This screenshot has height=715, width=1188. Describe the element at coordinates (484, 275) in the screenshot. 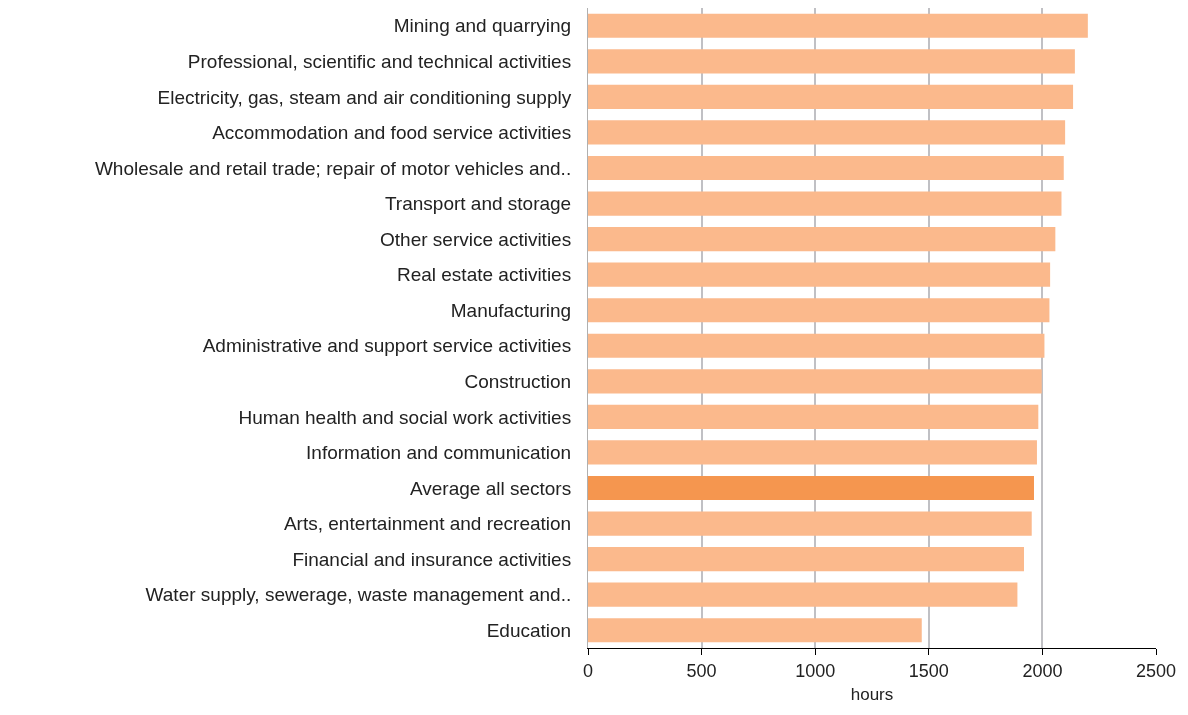

I see `y-tick-label: Real estate activities` at that location.